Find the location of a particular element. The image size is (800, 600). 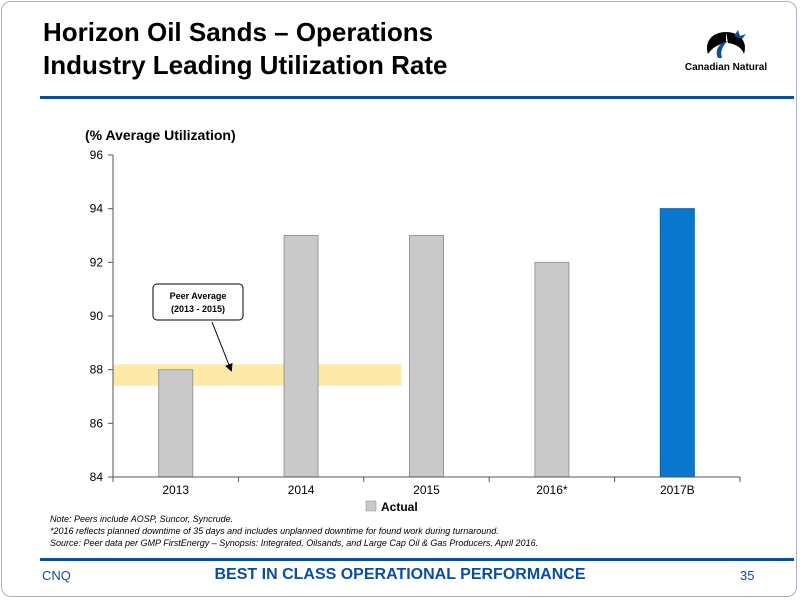

header-rule is located at coordinates (417, 97).